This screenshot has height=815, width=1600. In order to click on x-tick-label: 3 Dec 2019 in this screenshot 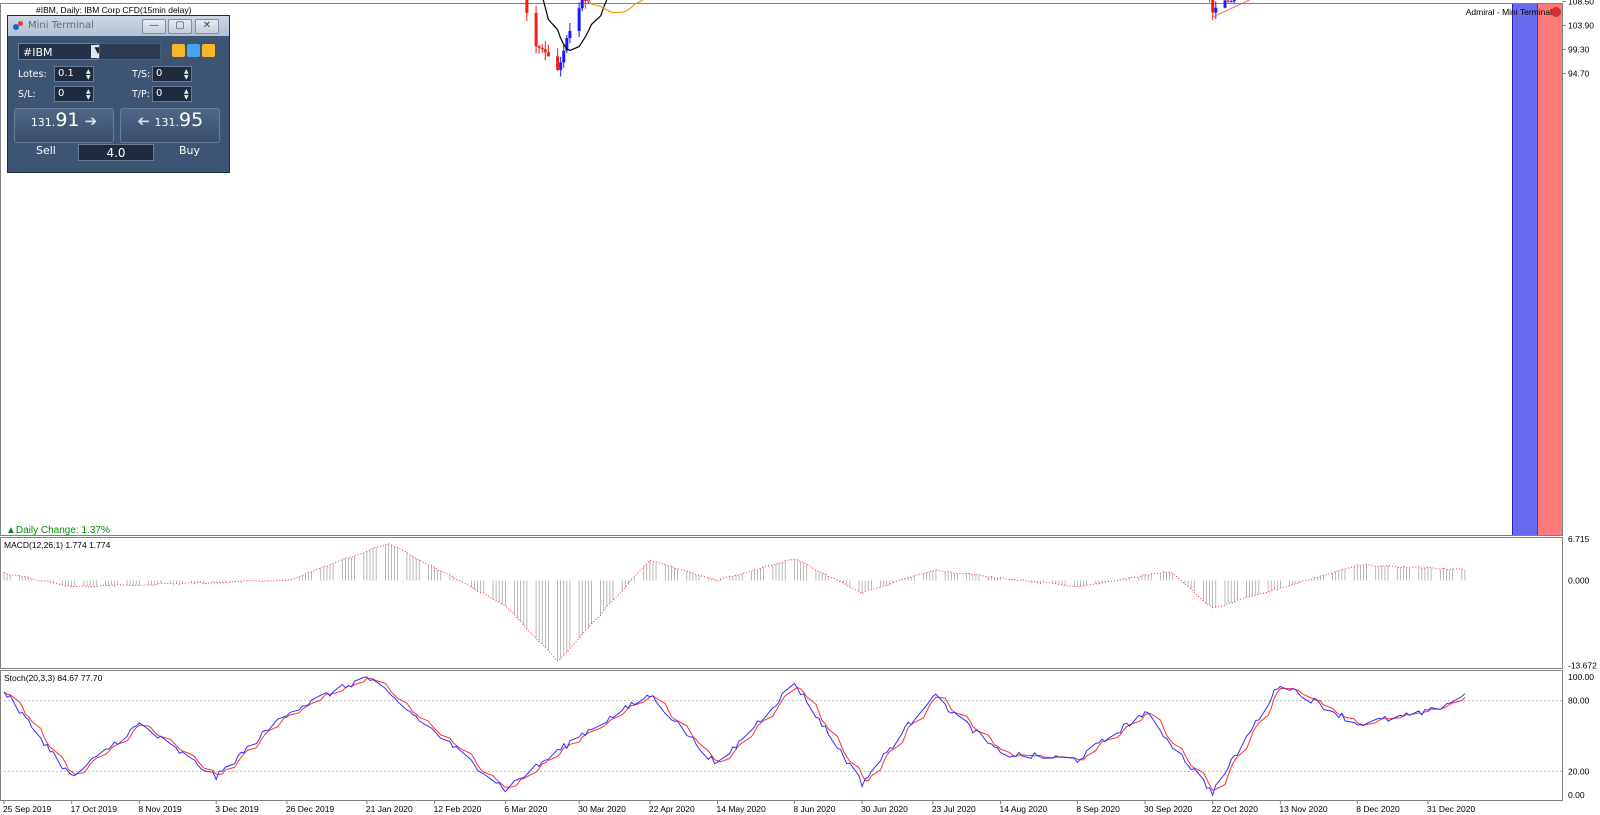, I will do `click(237, 809)`.